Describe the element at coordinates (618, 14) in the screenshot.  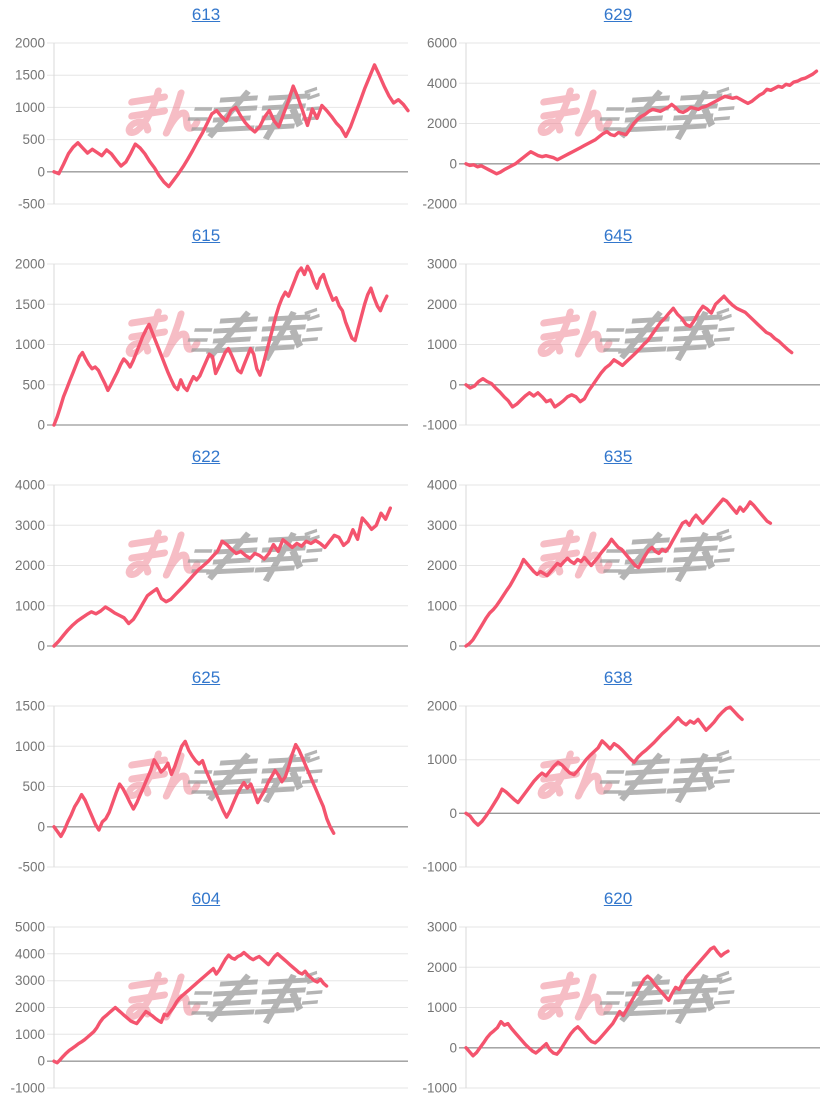
I see `chart-title-link: 629` at that location.